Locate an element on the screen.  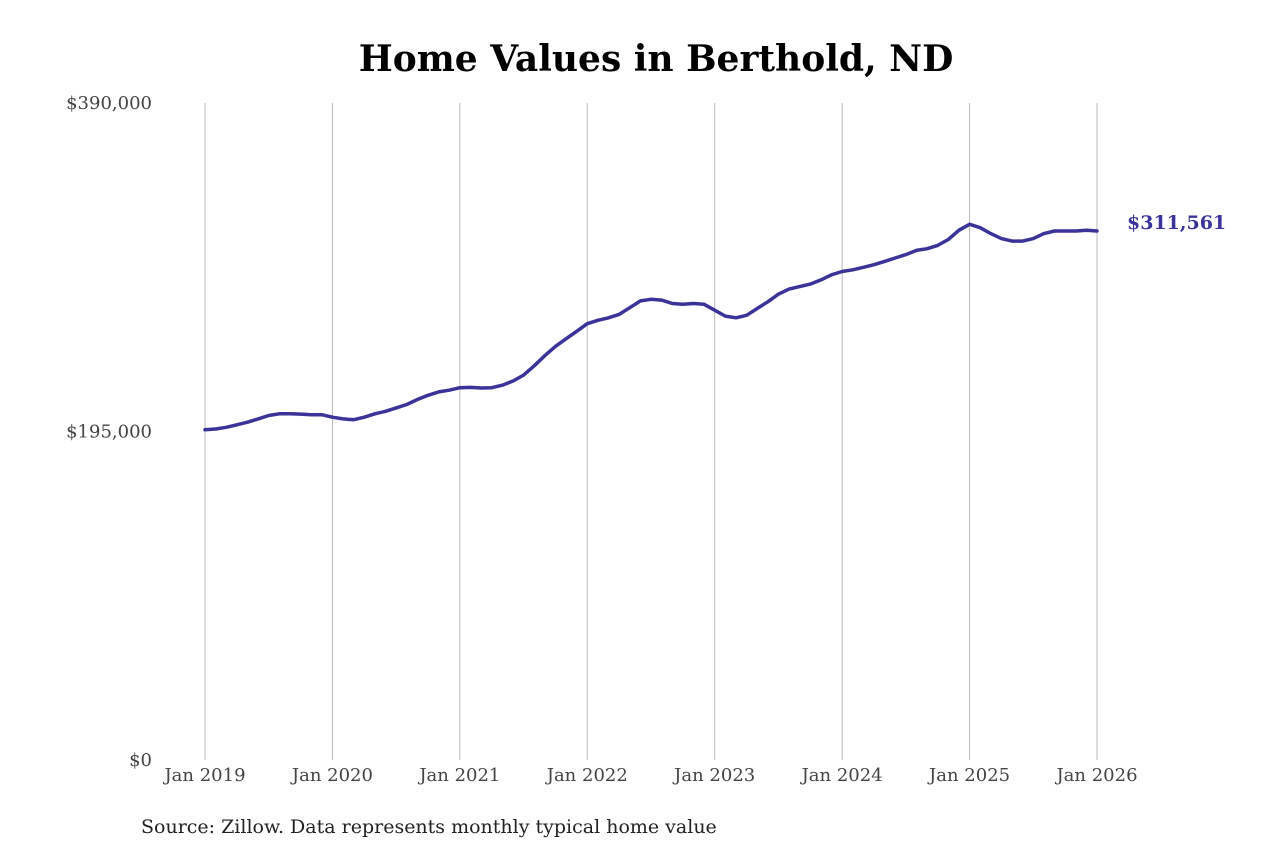
x-tick-label: Jan 2024 is located at coordinates (841, 775).